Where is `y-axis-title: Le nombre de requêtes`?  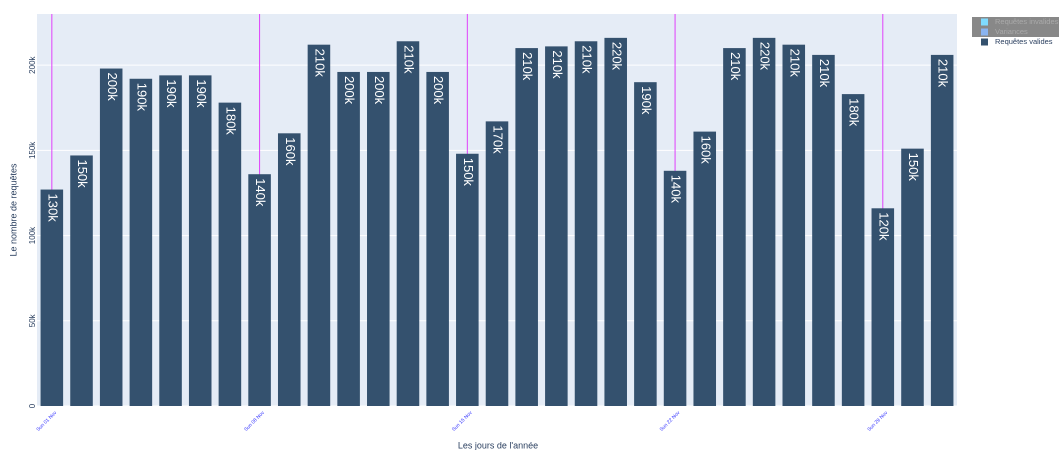
y-axis-title: Le nombre de requêtes is located at coordinates (13, 210).